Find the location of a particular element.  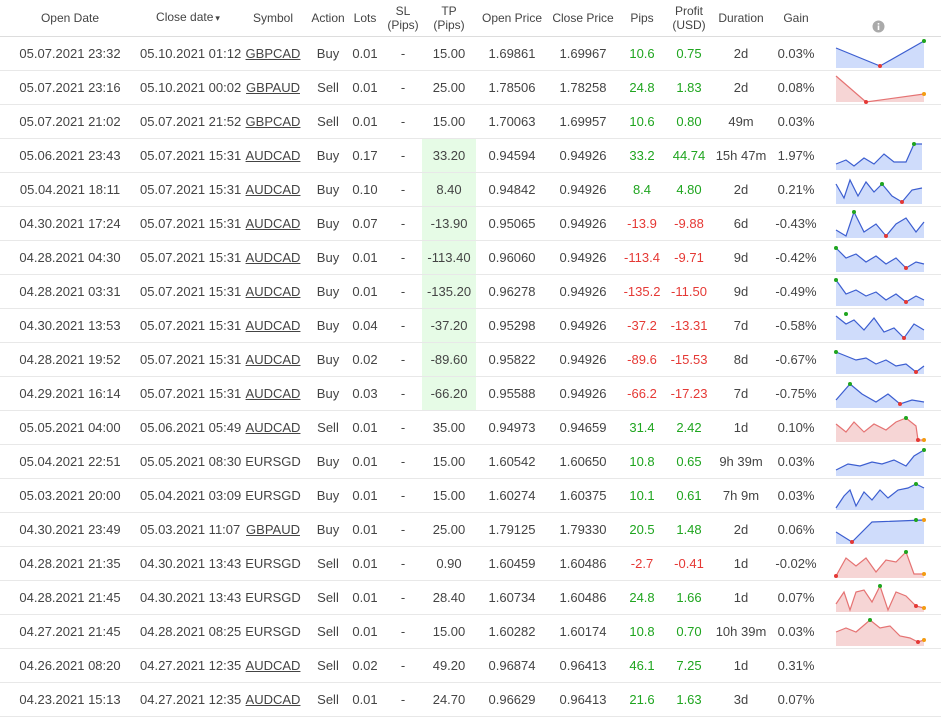

cell-text: 0.65 is located at coordinates (689, 461).